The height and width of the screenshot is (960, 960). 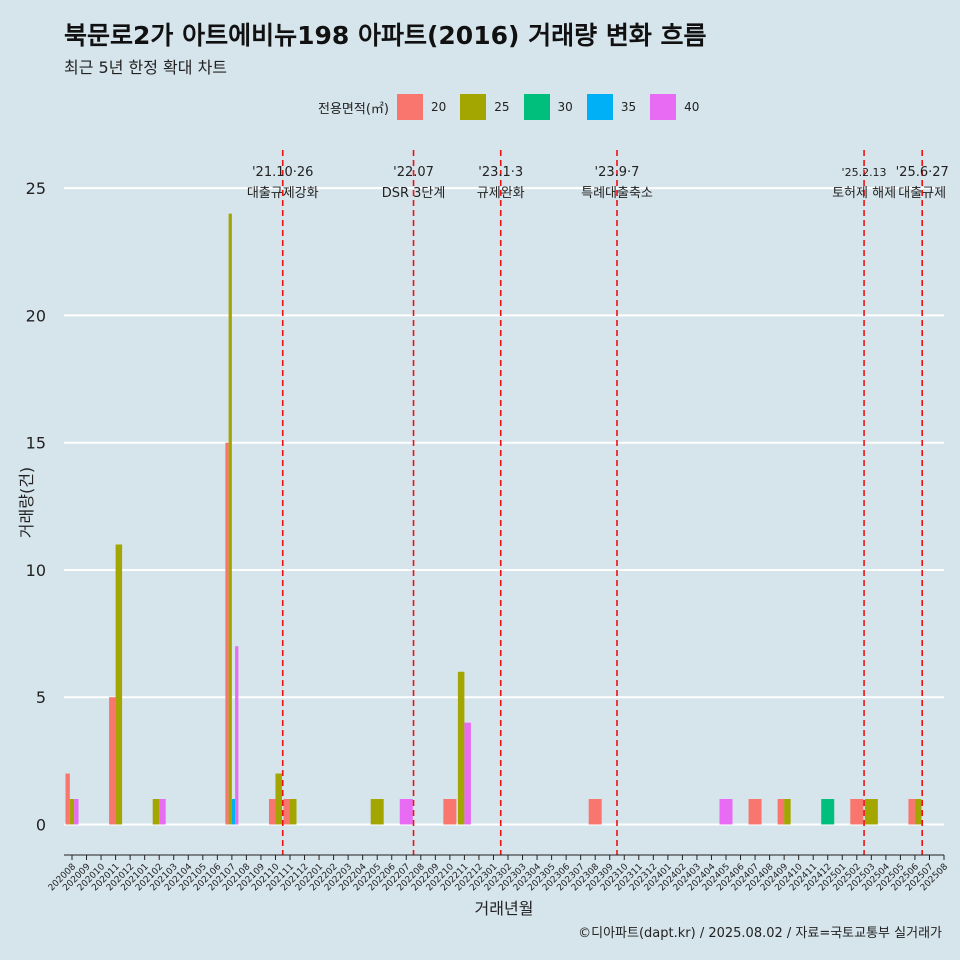 What do you see at coordinates (692, 107) in the screenshot?
I see `legend-label-40: 40` at bounding box center [692, 107].